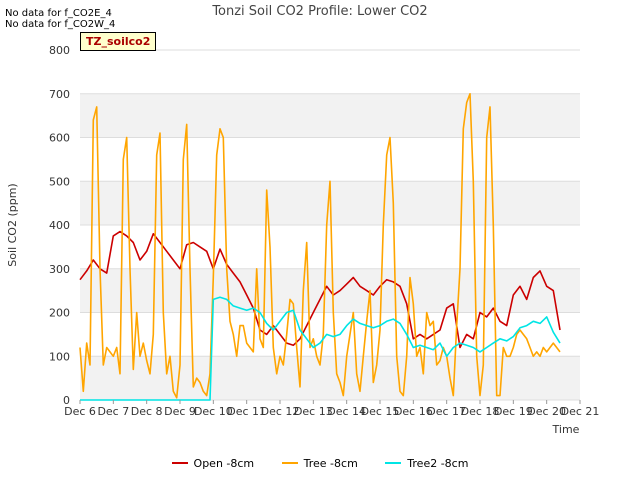 This screenshot has width=640, height=480. I want to click on legend-item-tree: Tree -8cm, so click(319, 463).